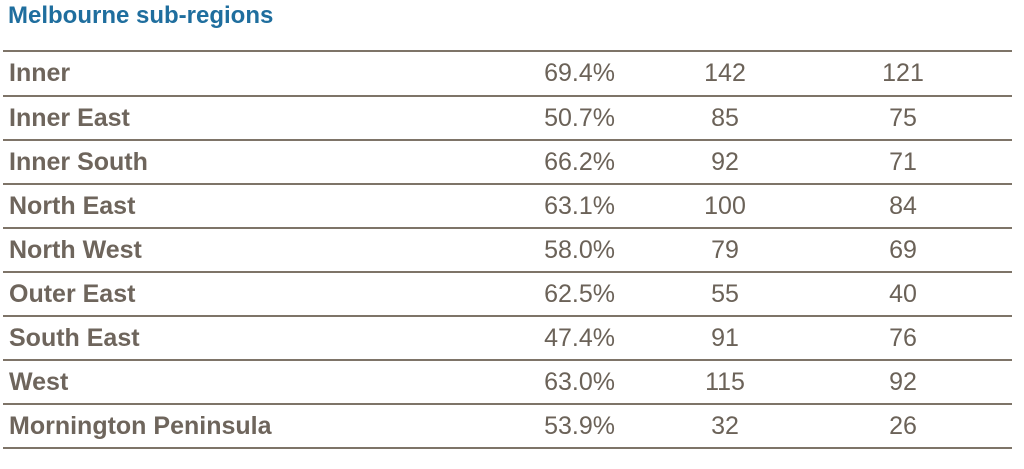  Describe the element at coordinates (507, 207) in the screenshot. I see `table-row: North East 63.1% 100 84` at that location.